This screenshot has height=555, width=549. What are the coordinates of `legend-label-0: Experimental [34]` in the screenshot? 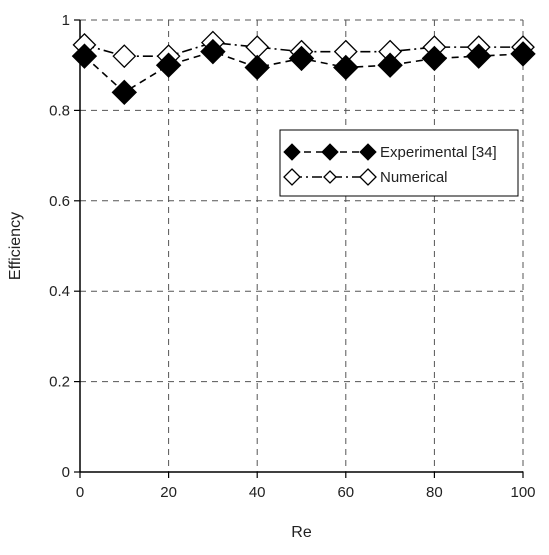 It's located at (438, 152).